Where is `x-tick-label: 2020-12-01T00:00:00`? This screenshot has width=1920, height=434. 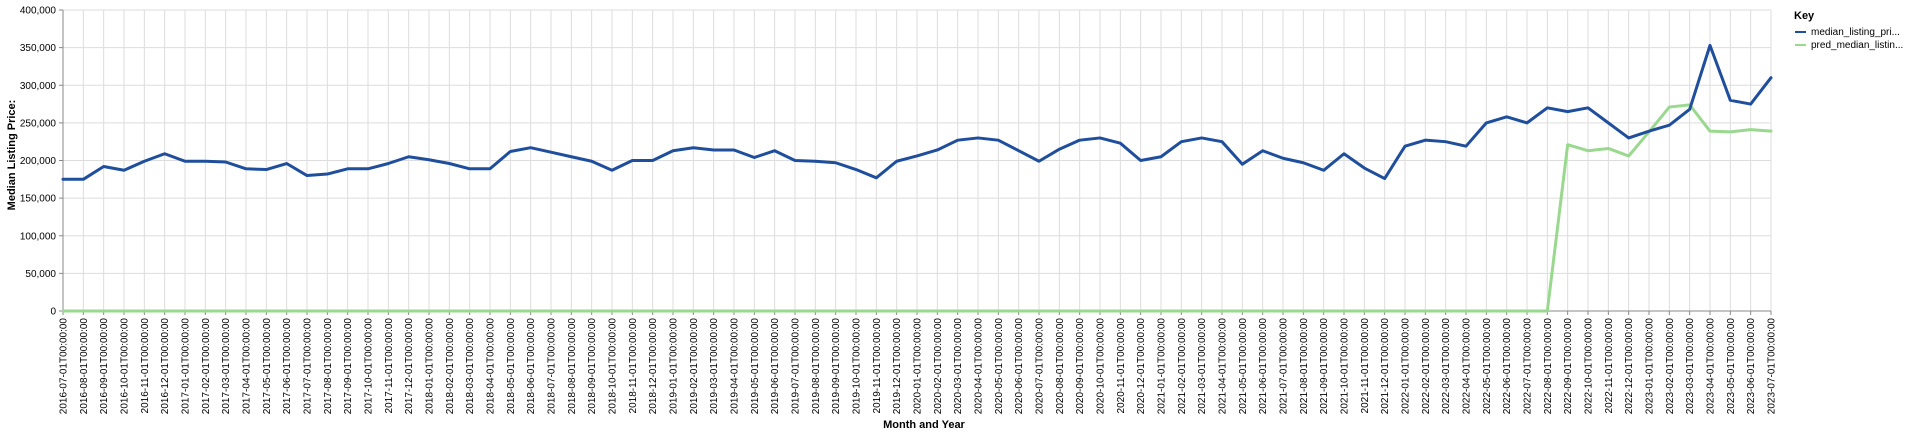 x-tick-label: 2020-12-01T00:00:00 is located at coordinates (1141, 366).